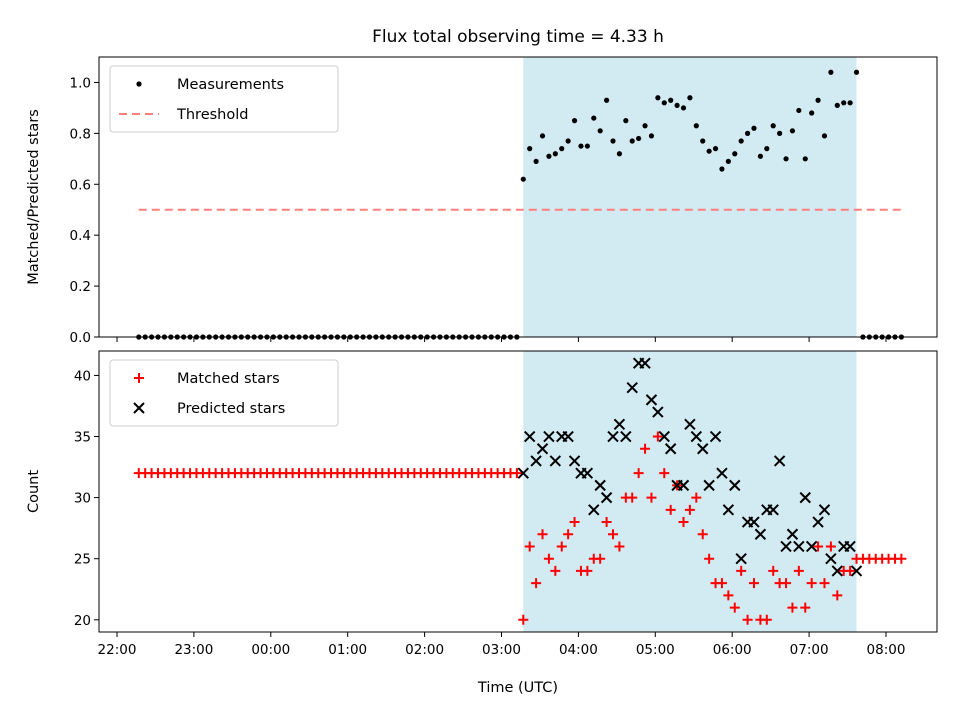  I want to click on x-tick-label: 00:00, so click(270, 650).